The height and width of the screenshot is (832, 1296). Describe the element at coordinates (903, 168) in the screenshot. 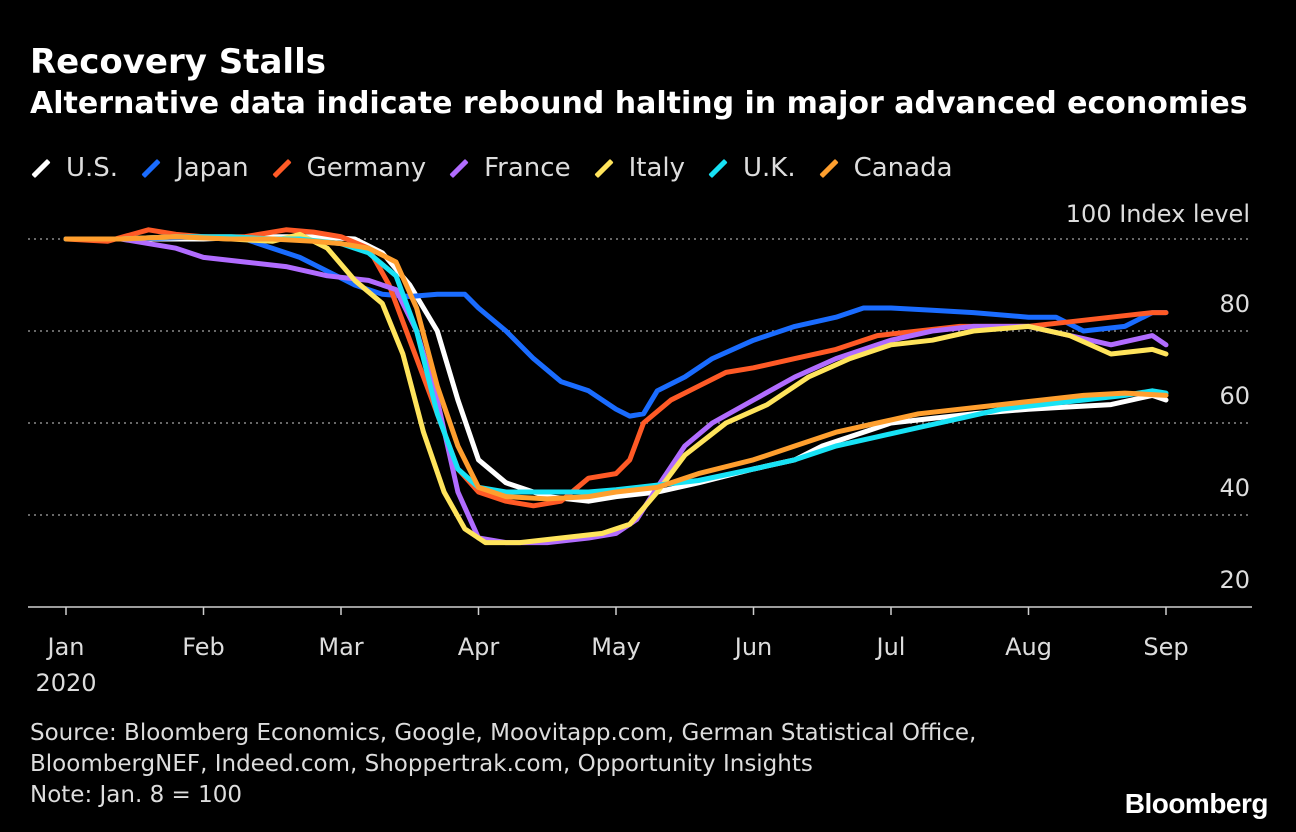

I see `legend-label: Canada` at that location.